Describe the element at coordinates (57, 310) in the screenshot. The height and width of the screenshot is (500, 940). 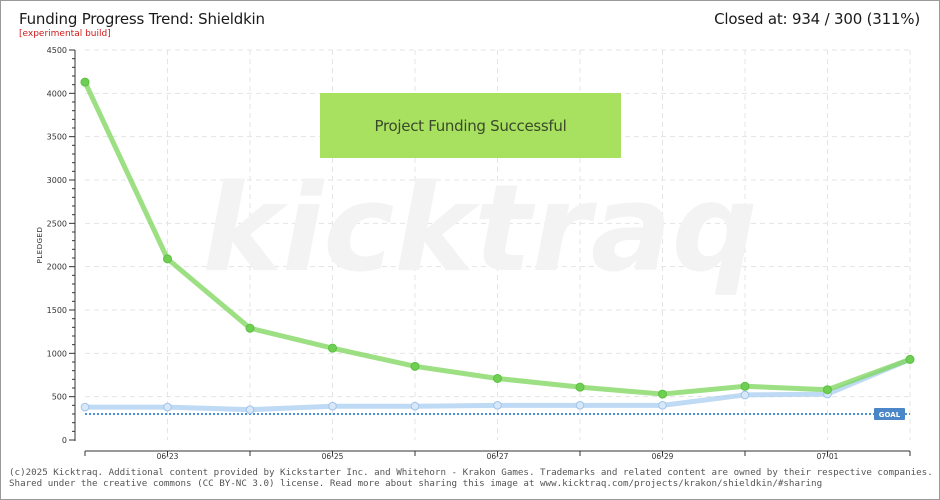
I see `y-tick-label: 1500` at that location.